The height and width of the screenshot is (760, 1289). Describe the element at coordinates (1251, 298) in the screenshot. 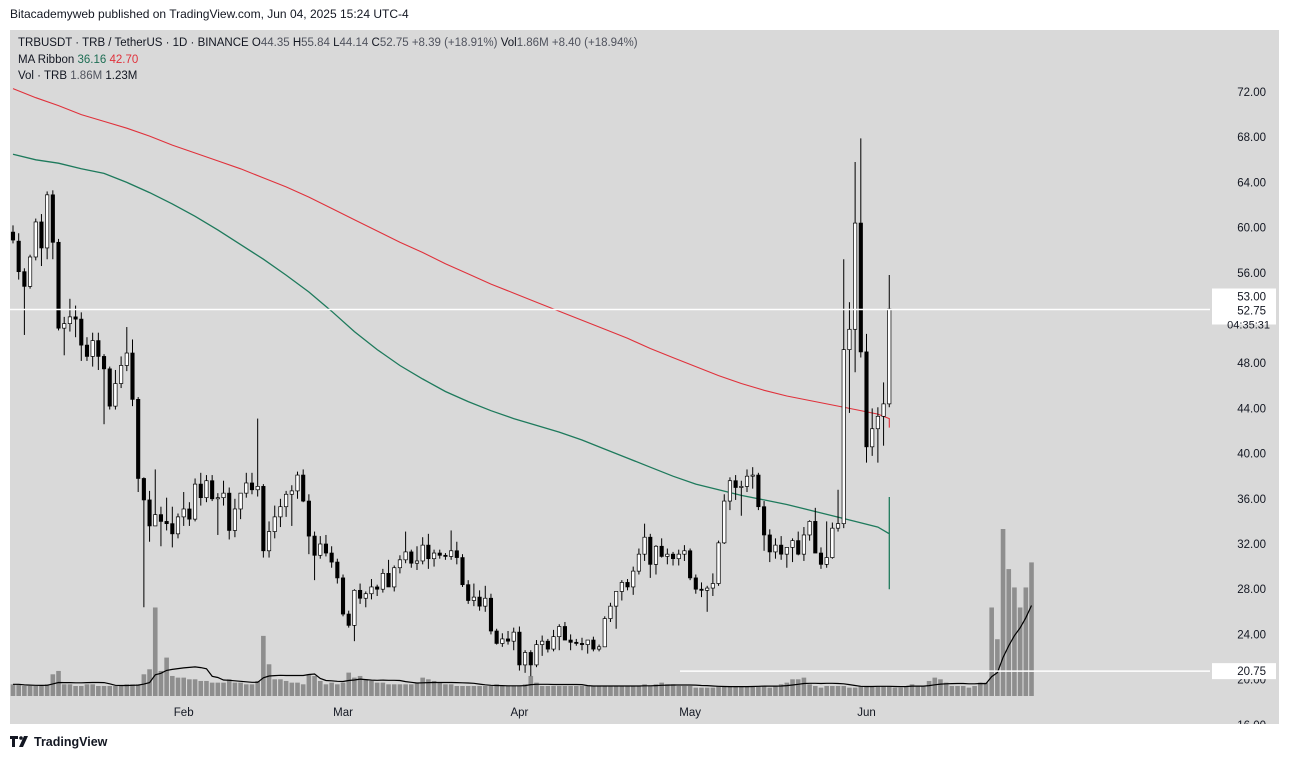

I see `price-tag-above: 53.00` at that location.